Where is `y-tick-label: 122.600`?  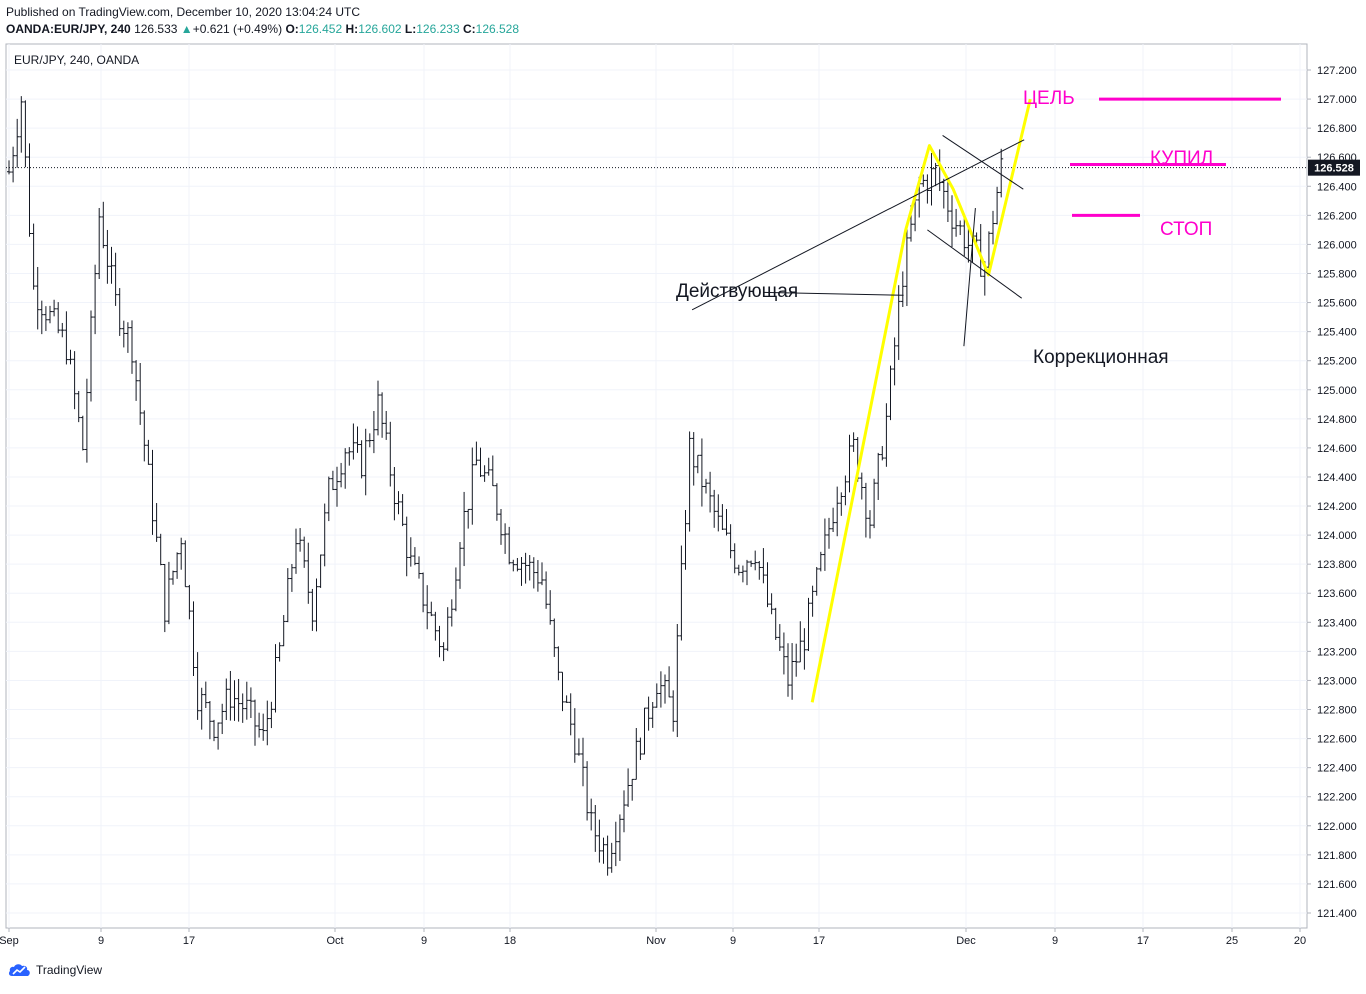
y-tick-label: 122.600 is located at coordinates (1337, 740).